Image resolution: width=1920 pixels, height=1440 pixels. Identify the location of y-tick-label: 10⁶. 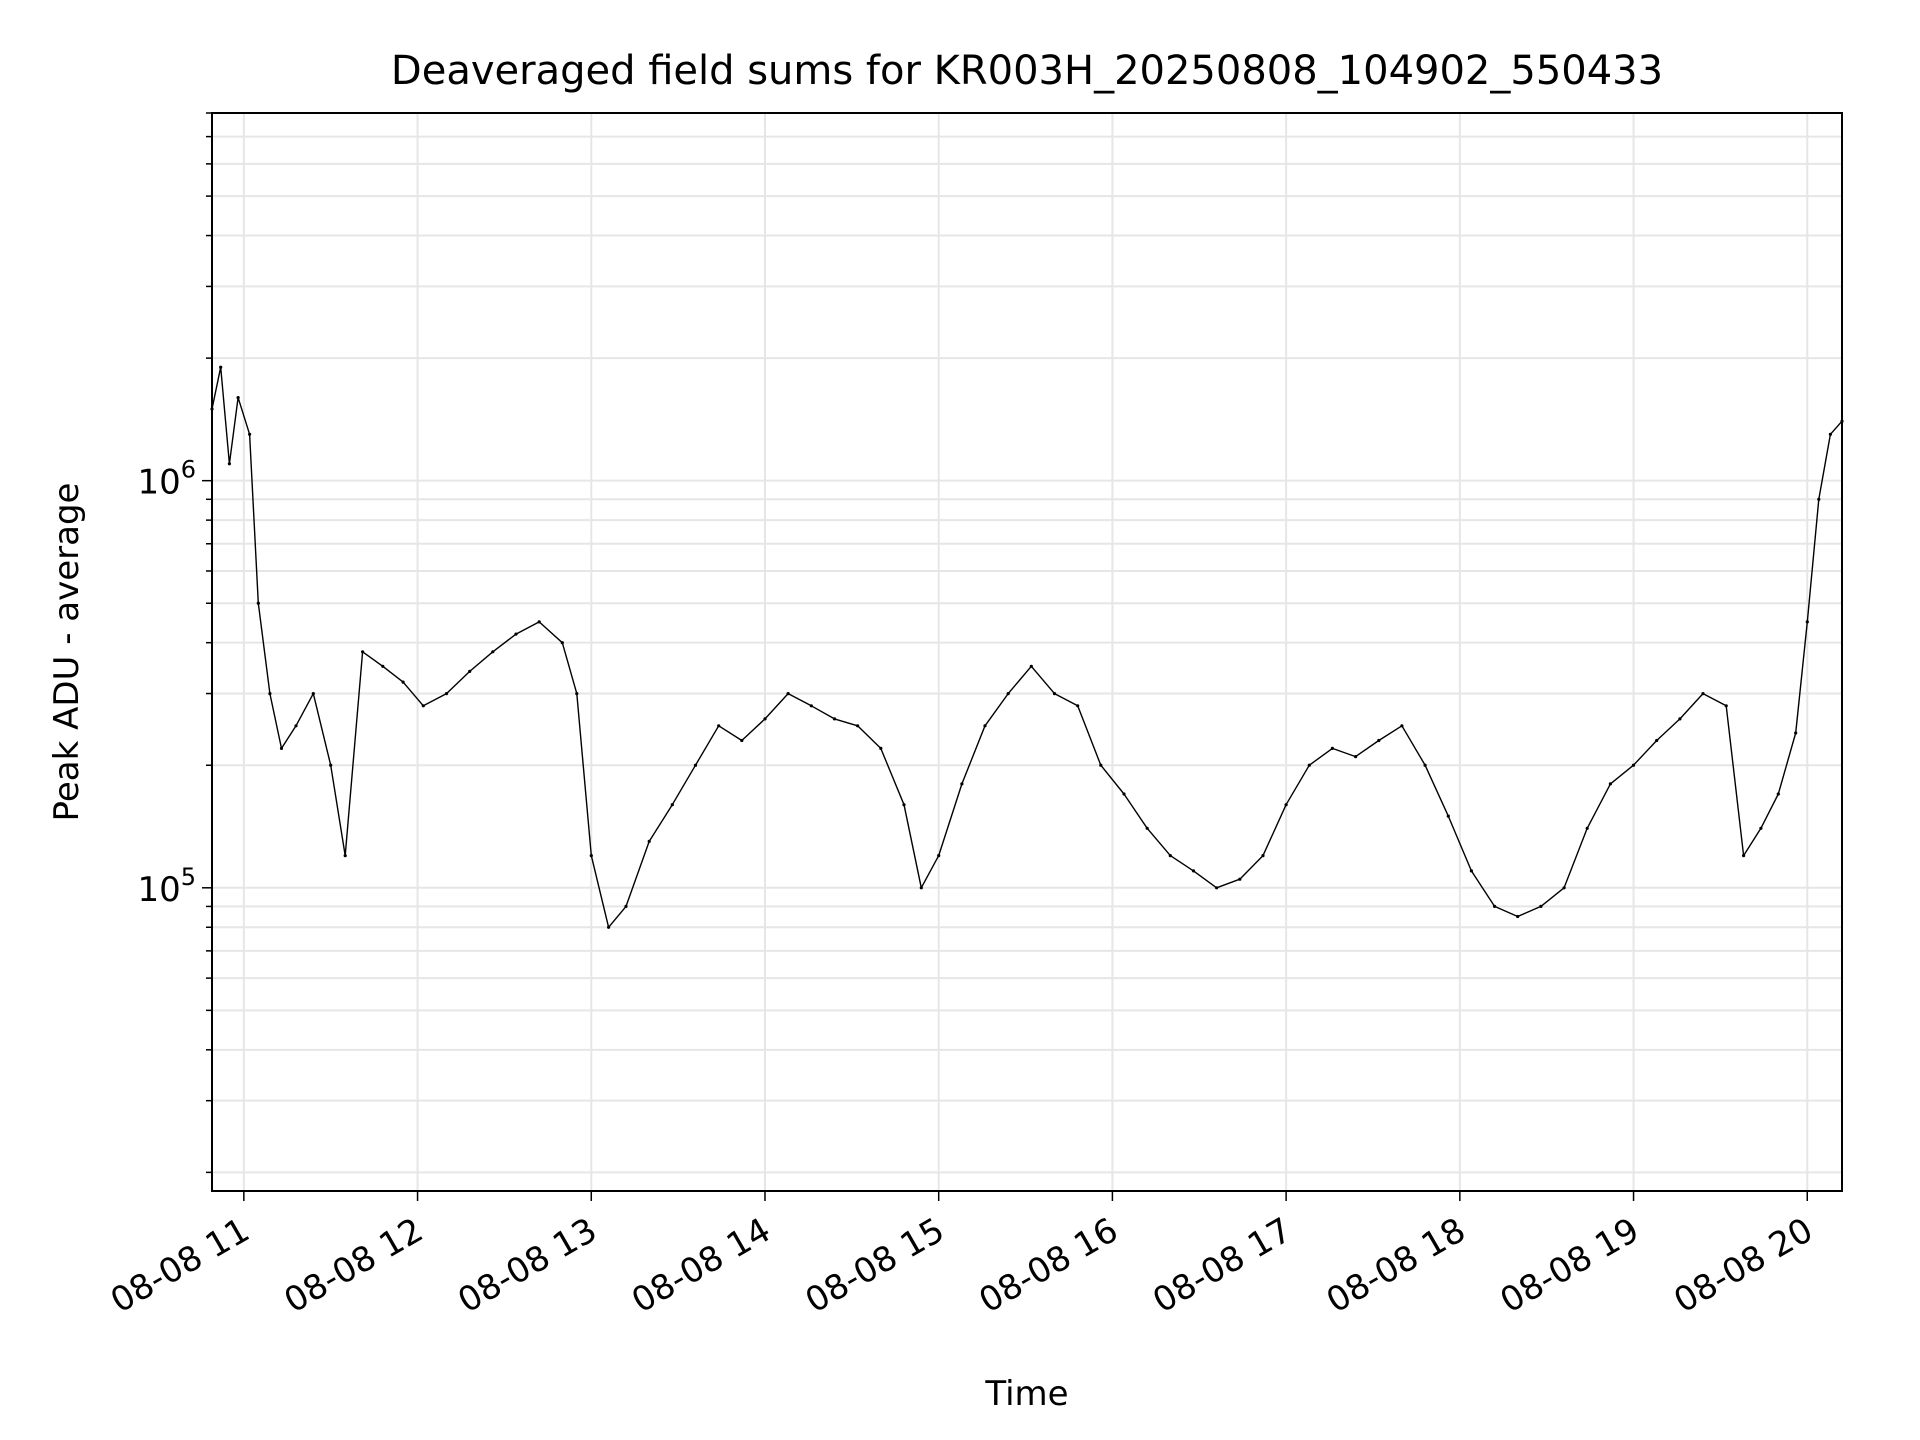
(166, 479).